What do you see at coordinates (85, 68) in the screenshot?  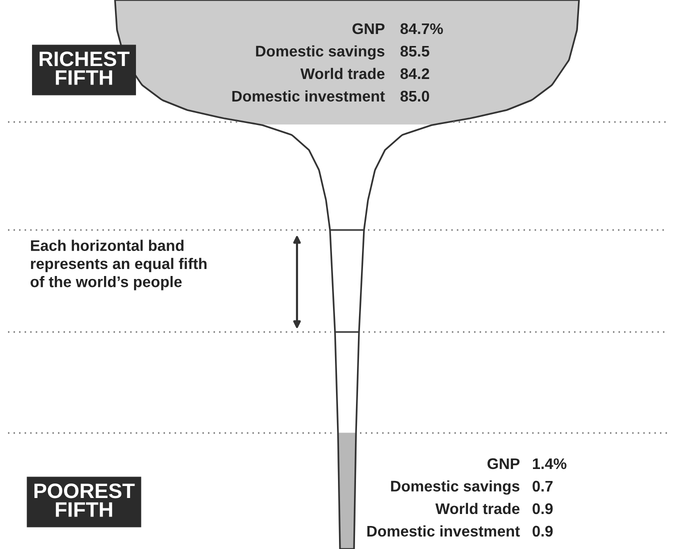 I see `series-label: RICHEST FIFTH` at bounding box center [85, 68].